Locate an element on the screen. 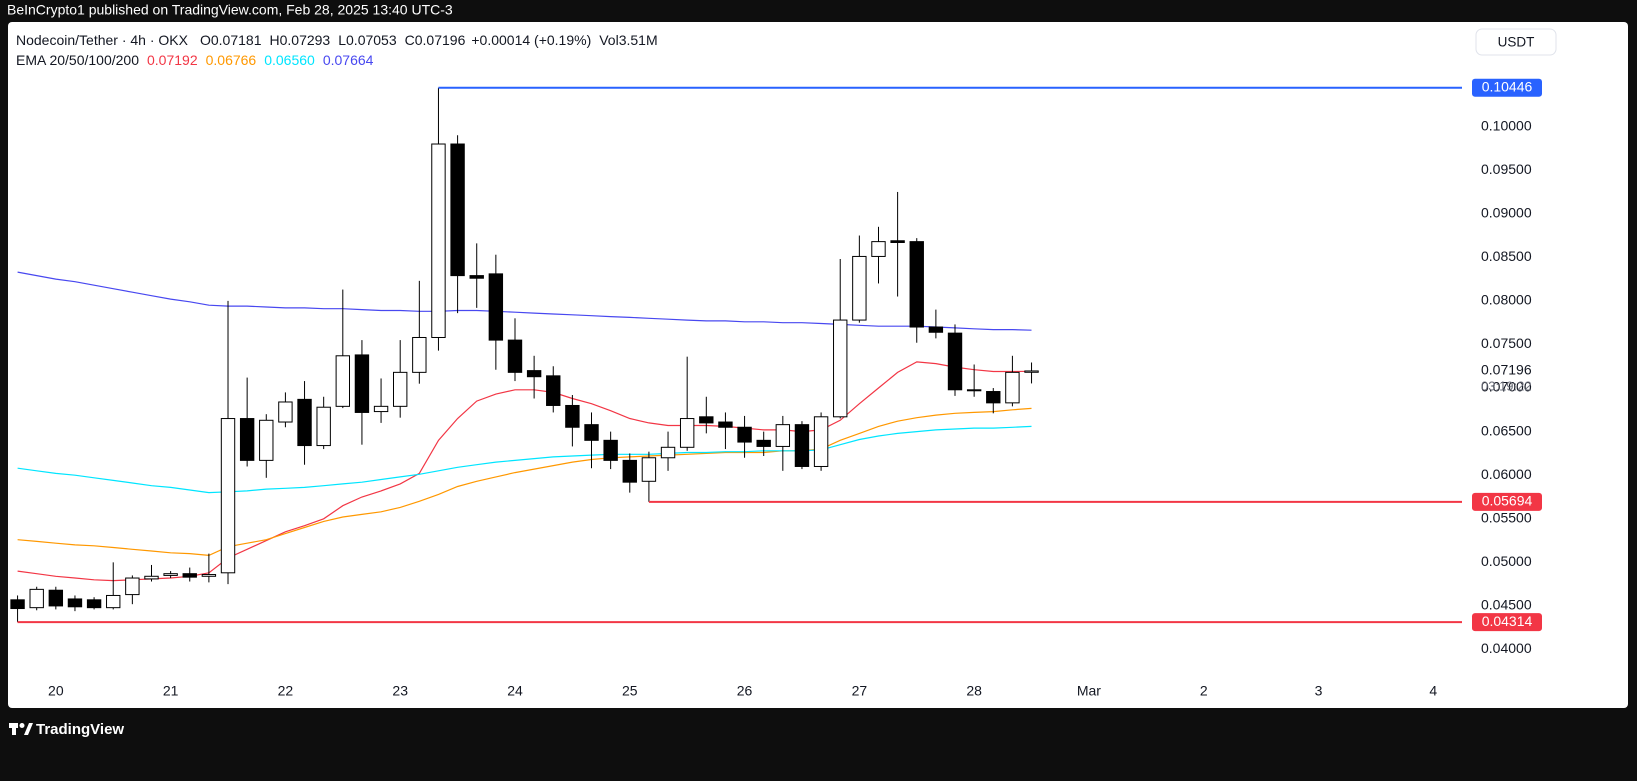  y-tick-label: 0.07500 is located at coordinates (1506, 343).